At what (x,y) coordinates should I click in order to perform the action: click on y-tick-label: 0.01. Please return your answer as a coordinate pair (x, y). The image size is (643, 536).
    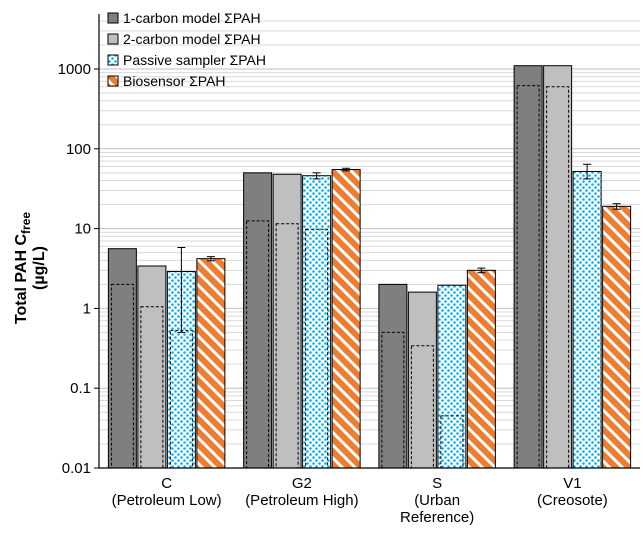
    Looking at the image, I should click on (76, 468).